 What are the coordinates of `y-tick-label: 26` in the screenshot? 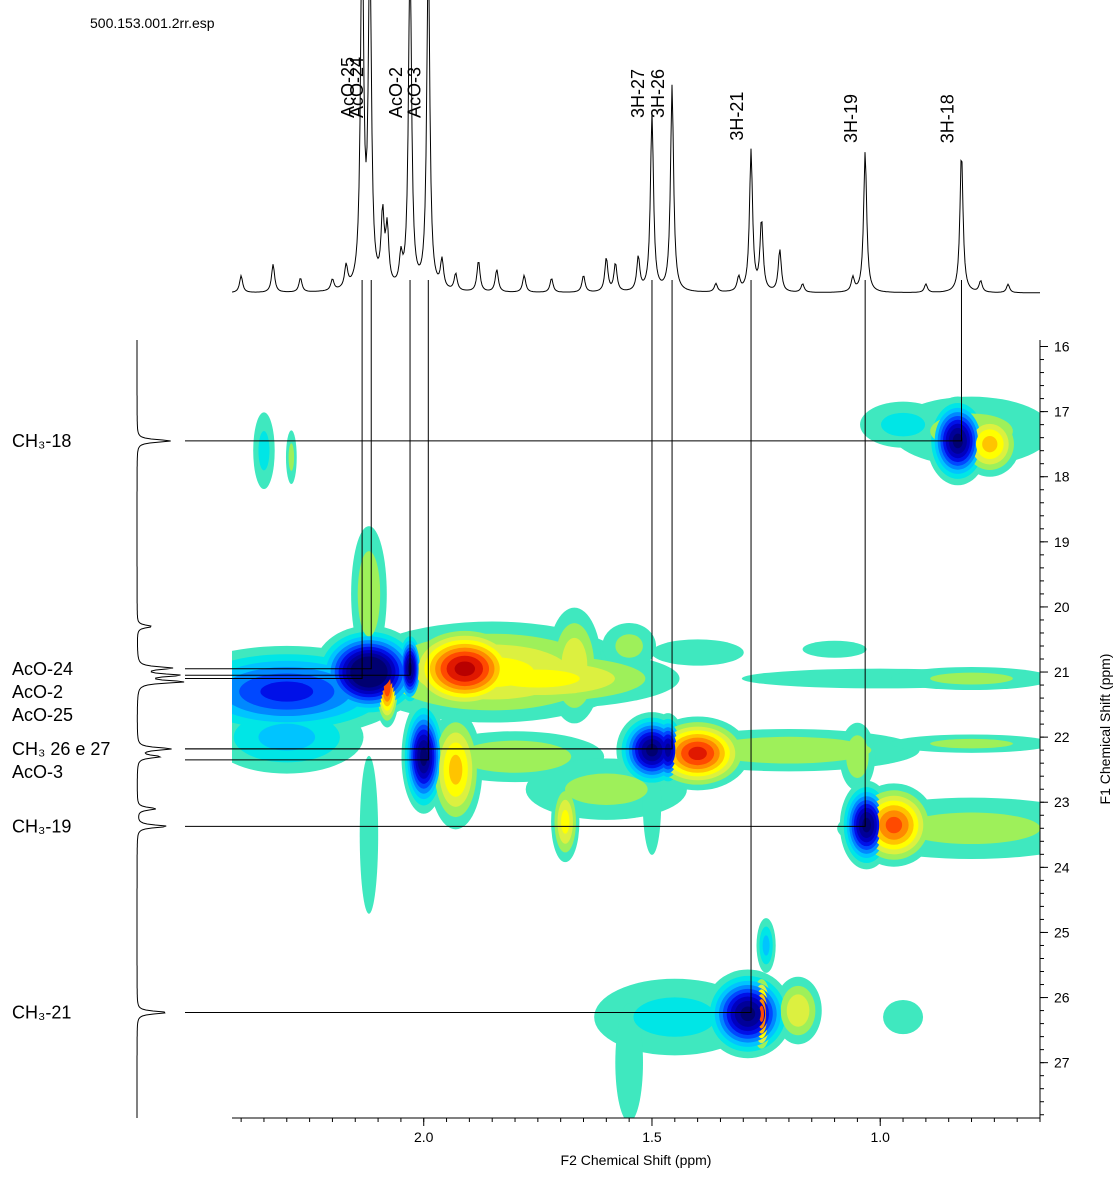 It's located at (1062, 998).